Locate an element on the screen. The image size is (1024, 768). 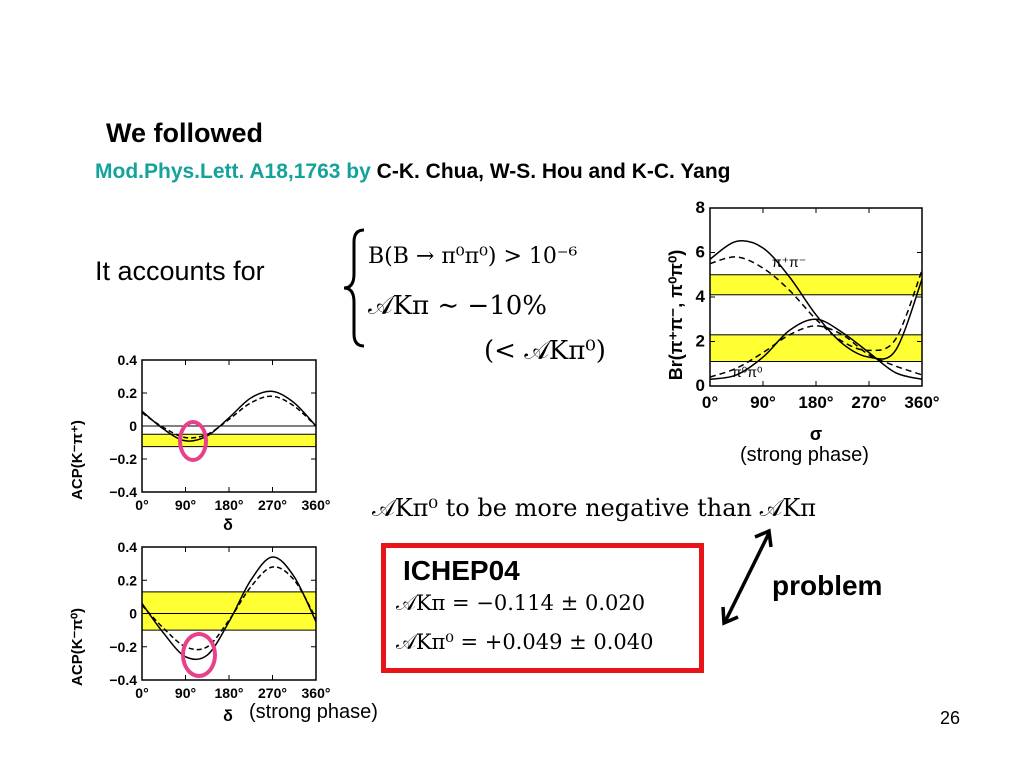
problem-label: problem is located at coordinates (827, 585).